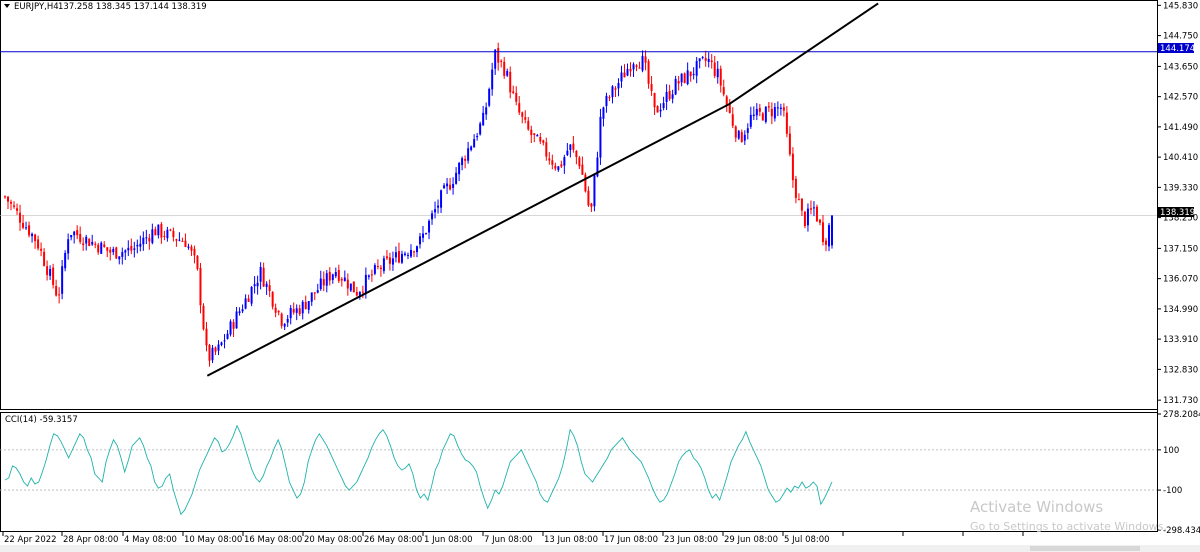 This screenshot has height=552, width=1200. What do you see at coordinates (600, 548) in the screenshot?
I see `bottom-strip` at bounding box center [600, 548].